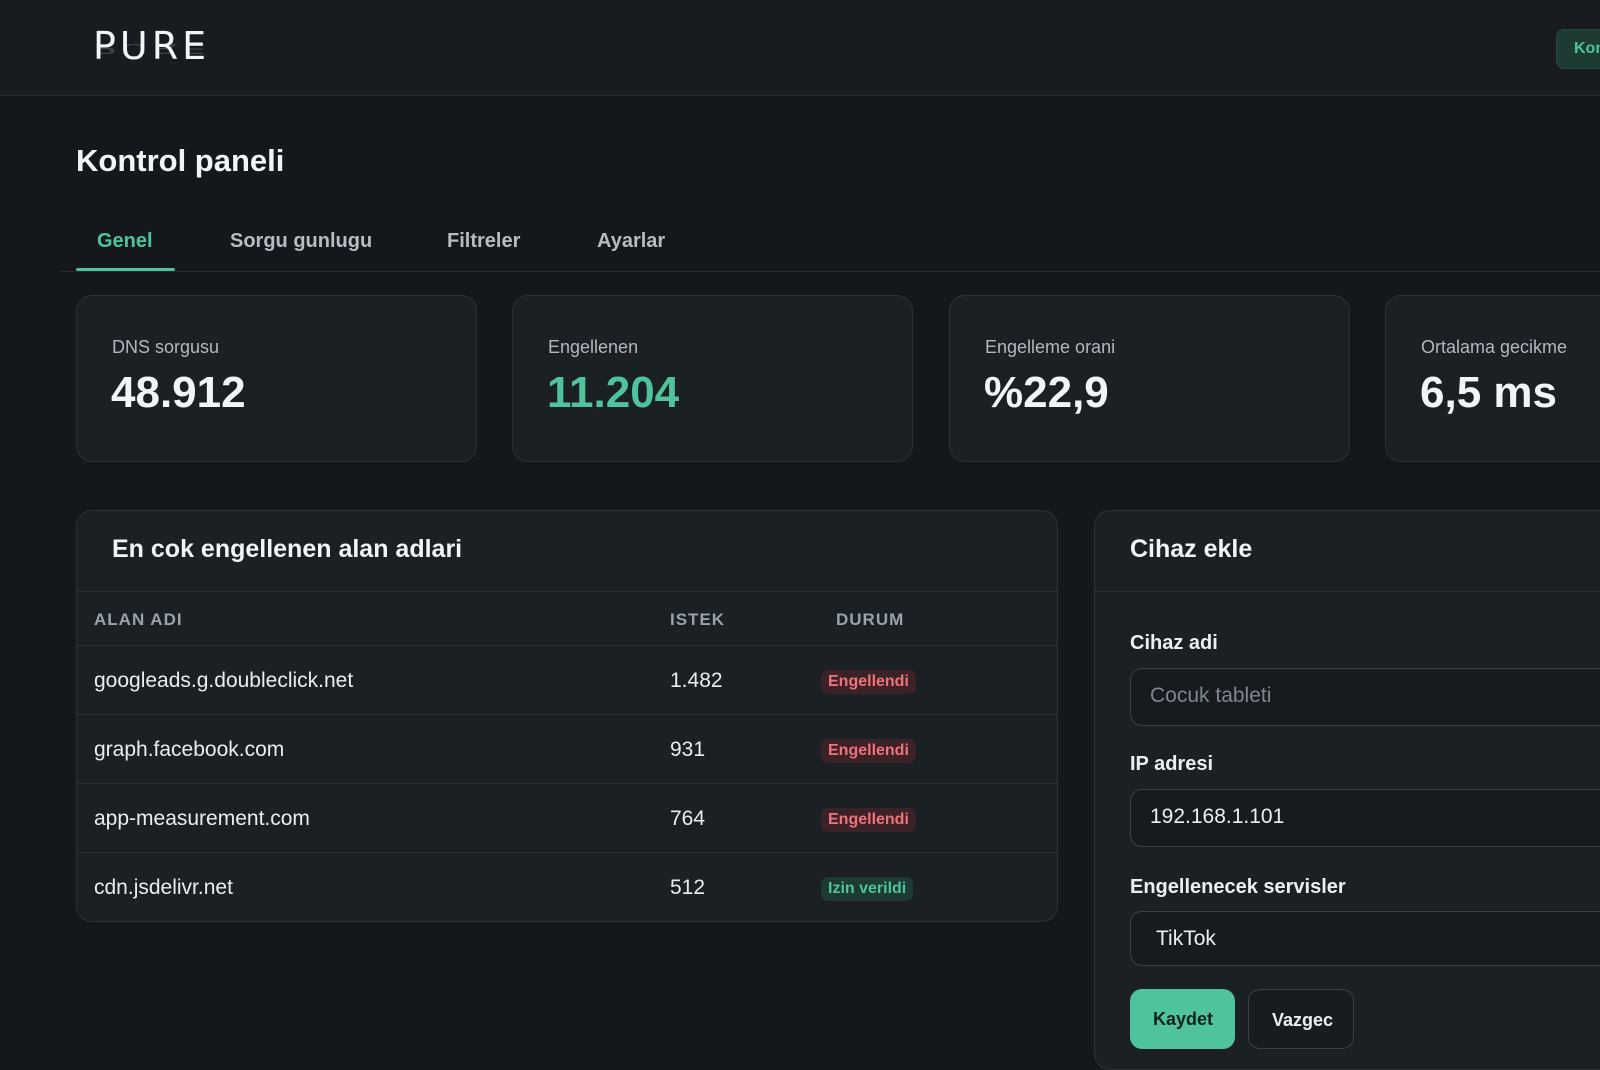  What do you see at coordinates (613, 392) in the screenshot?
I see `stat-value: 11.204` at bounding box center [613, 392].